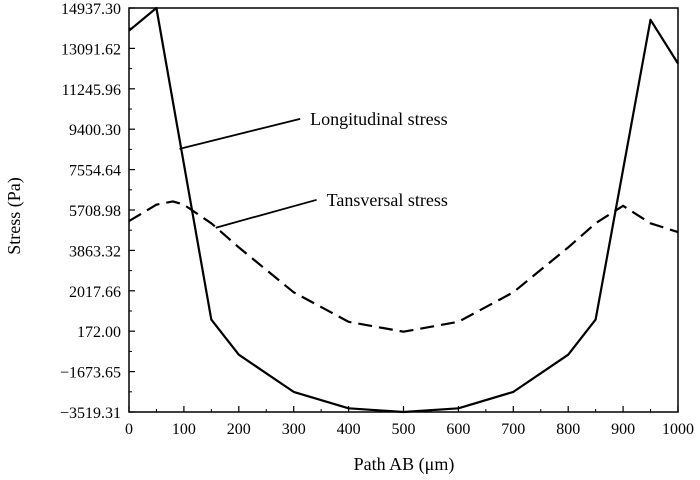  Describe the element at coordinates (387, 200) in the screenshot. I see `annotation-transversal: Tansversal stress` at that location.